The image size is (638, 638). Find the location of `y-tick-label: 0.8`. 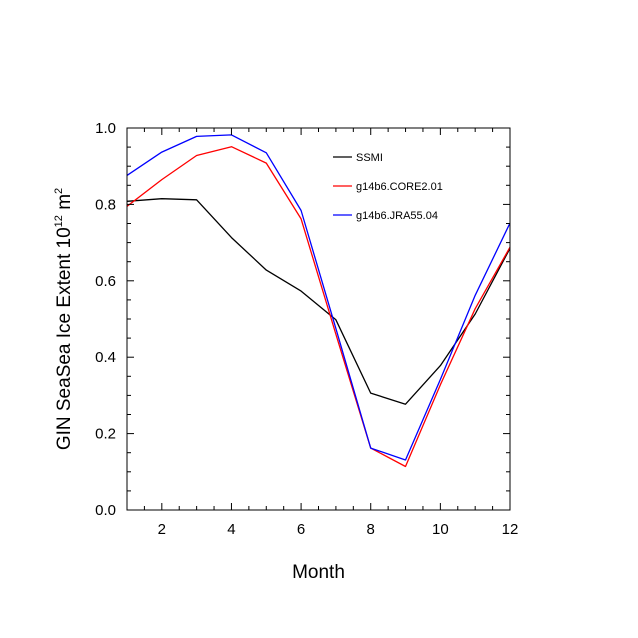

y-tick-label: 0.8 is located at coordinates (105, 204).